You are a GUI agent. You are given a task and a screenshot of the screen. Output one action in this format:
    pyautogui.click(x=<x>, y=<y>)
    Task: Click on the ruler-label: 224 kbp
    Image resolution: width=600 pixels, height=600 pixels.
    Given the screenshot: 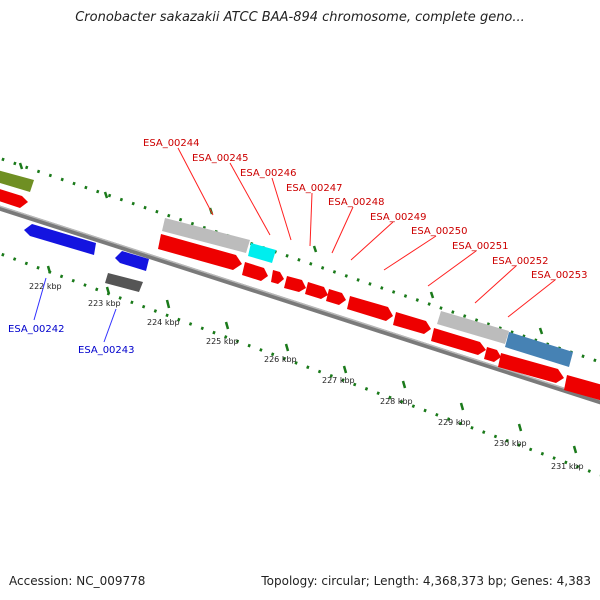 What is the action you would take?
    pyautogui.click(x=163, y=322)
    